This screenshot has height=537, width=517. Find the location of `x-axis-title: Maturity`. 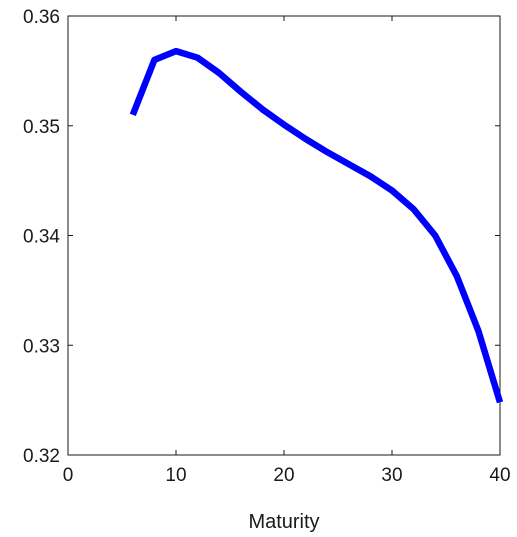

x-axis-title: Maturity is located at coordinates (283, 522).